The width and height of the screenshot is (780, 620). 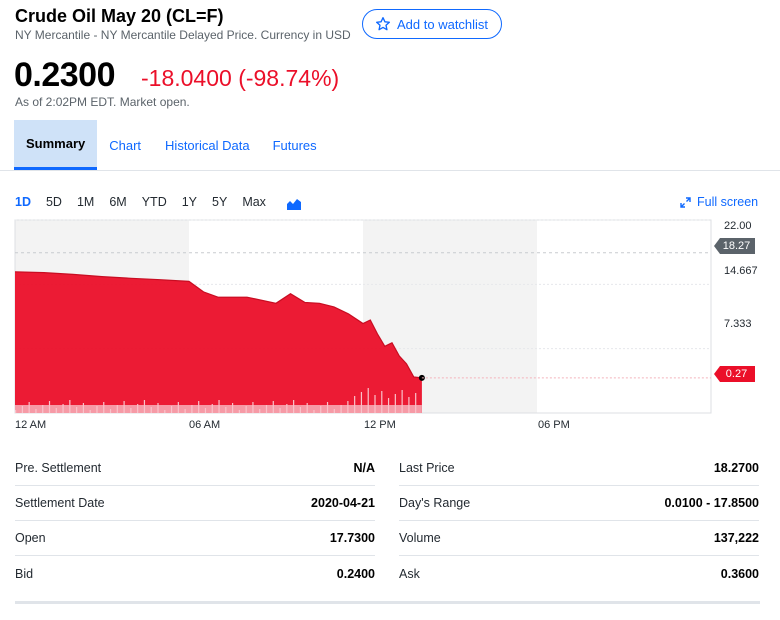 What do you see at coordinates (31, 425) in the screenshot?
I see `x-tick-label: 12 AM` at bounding box center [31, 425].